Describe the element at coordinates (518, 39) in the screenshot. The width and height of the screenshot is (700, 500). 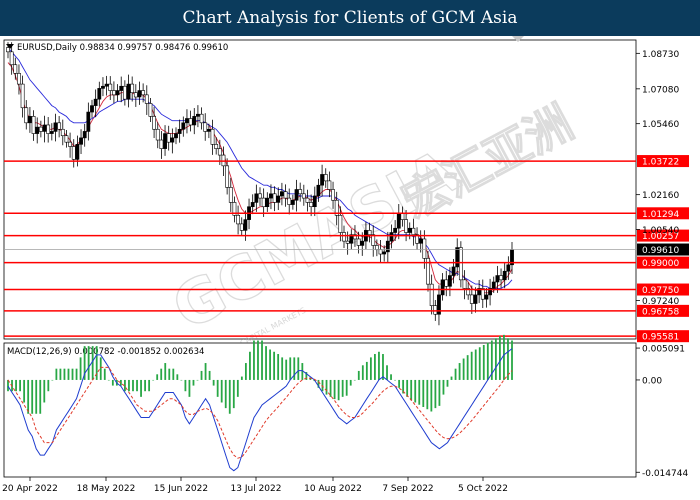
I see `scroll-arrow-icon` at that location.